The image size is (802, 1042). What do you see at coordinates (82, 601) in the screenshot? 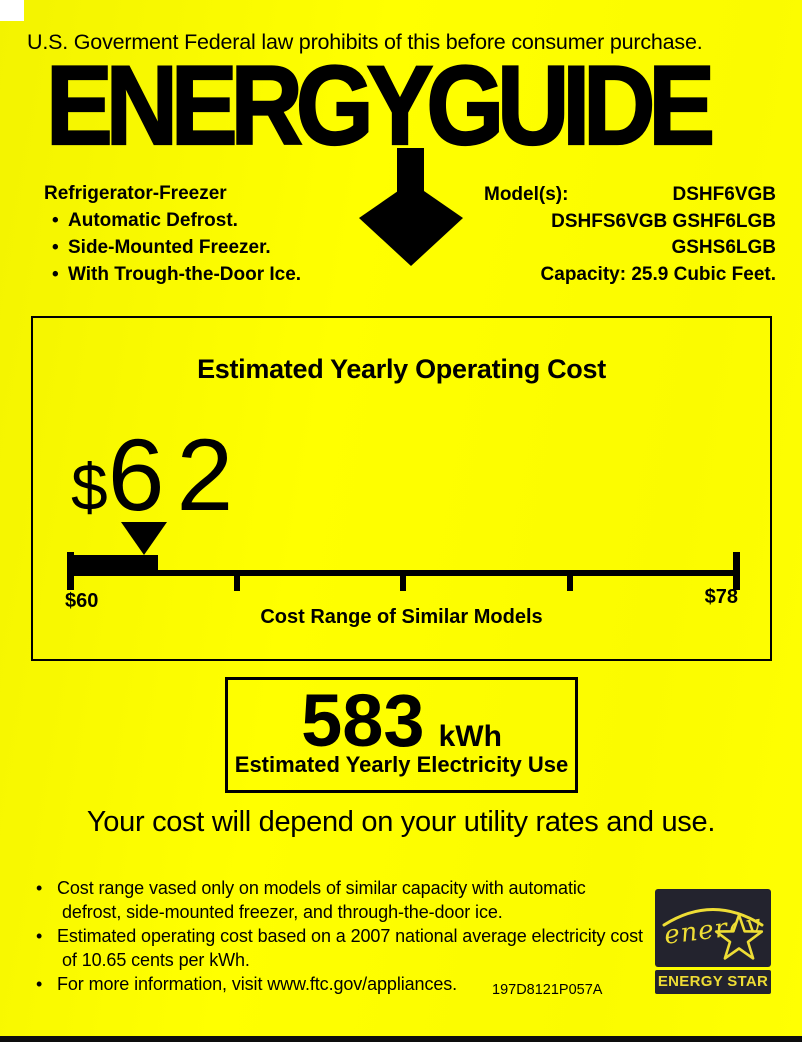
I see `scale-min-label: $60` at bounding box center [82, 601].